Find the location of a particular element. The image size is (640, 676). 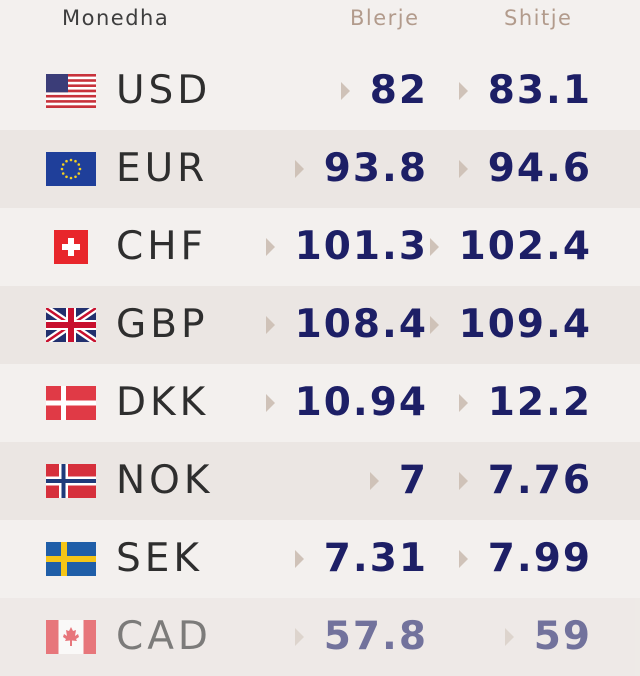

sell-rate: 109.4 is located at coordinates (525, 324).